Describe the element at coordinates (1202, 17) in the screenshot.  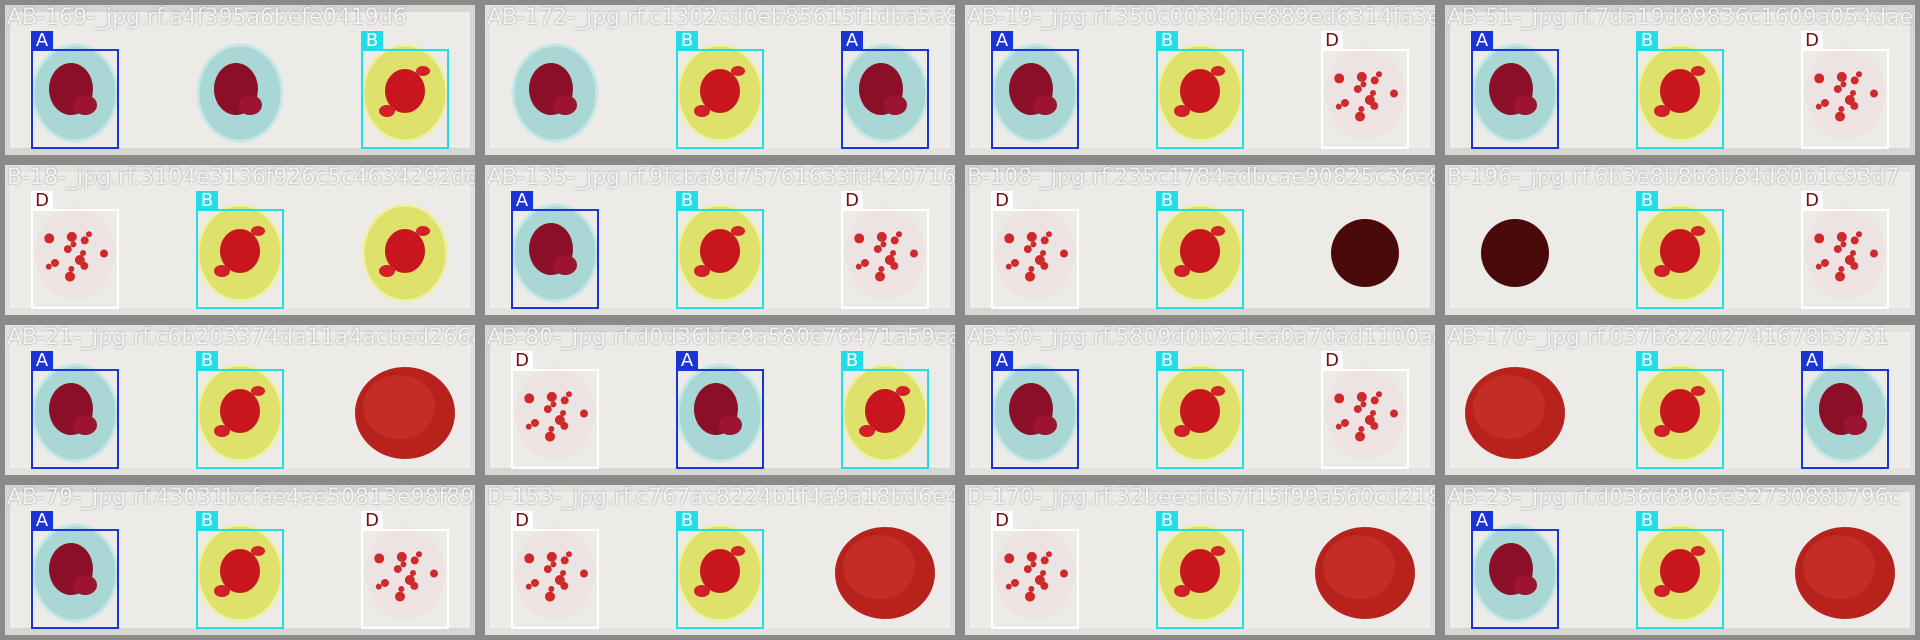
I see `image-filename: AB-19-_jpg.rf.350c00340be889ed6314fa3e` at that location.